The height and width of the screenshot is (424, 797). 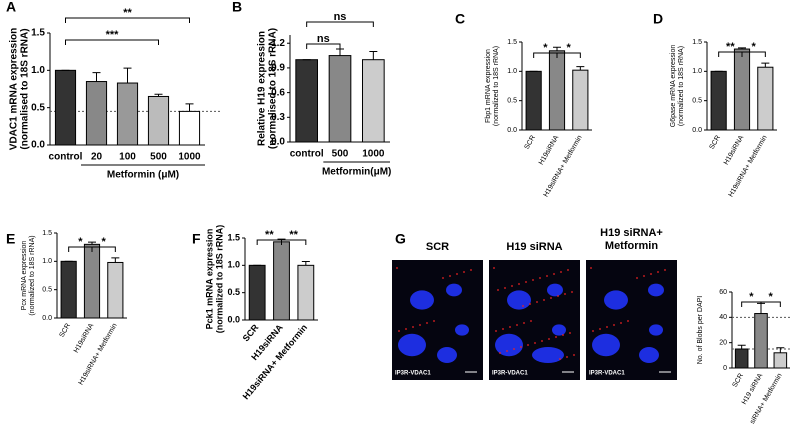 I want to click on image-title: H19 siRNA, so click(x=534, y=247).